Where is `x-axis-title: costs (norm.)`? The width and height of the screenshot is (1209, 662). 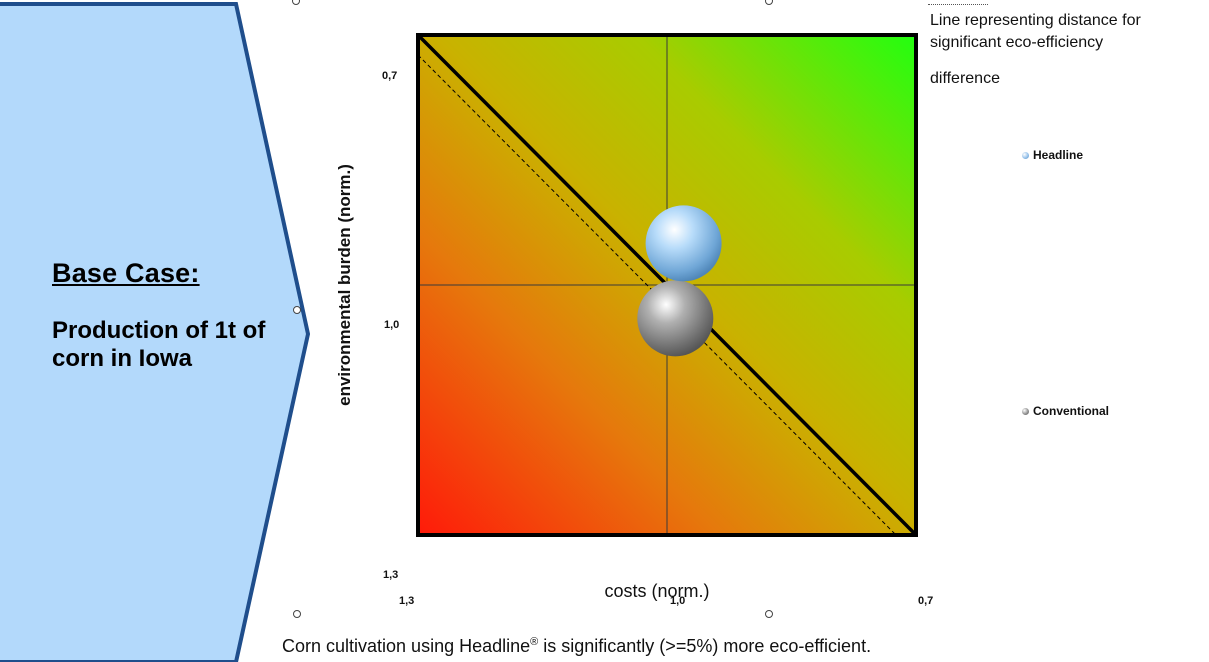 x-axis-title: costs (norm.) is located at coordinates (656, 591).